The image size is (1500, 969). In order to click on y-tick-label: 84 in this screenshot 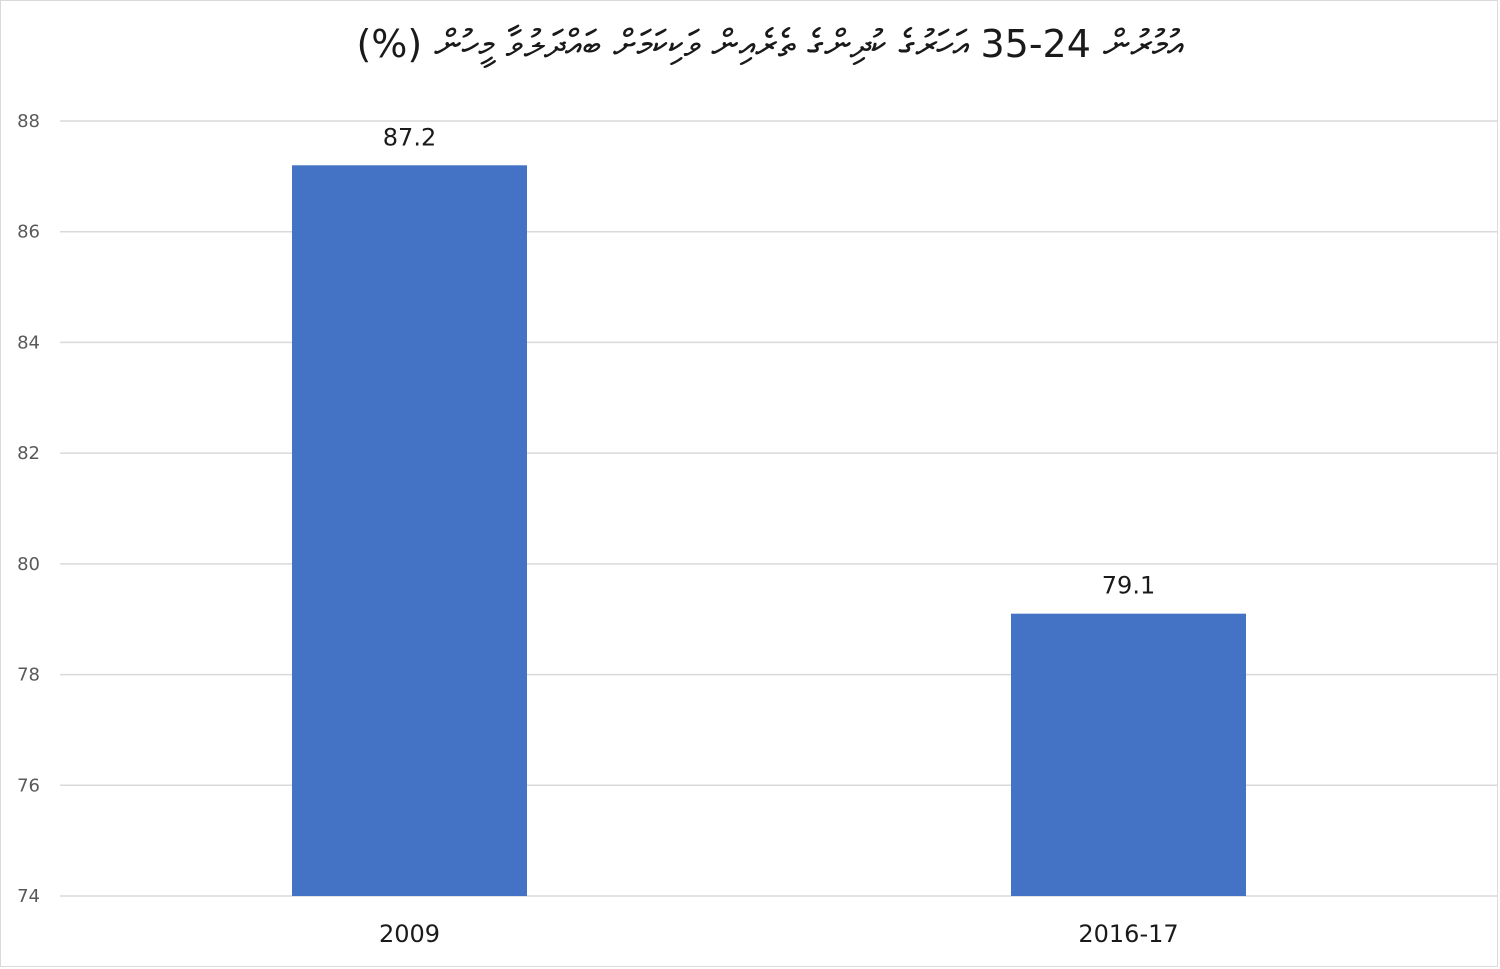, I will do `click(28, 342)`.